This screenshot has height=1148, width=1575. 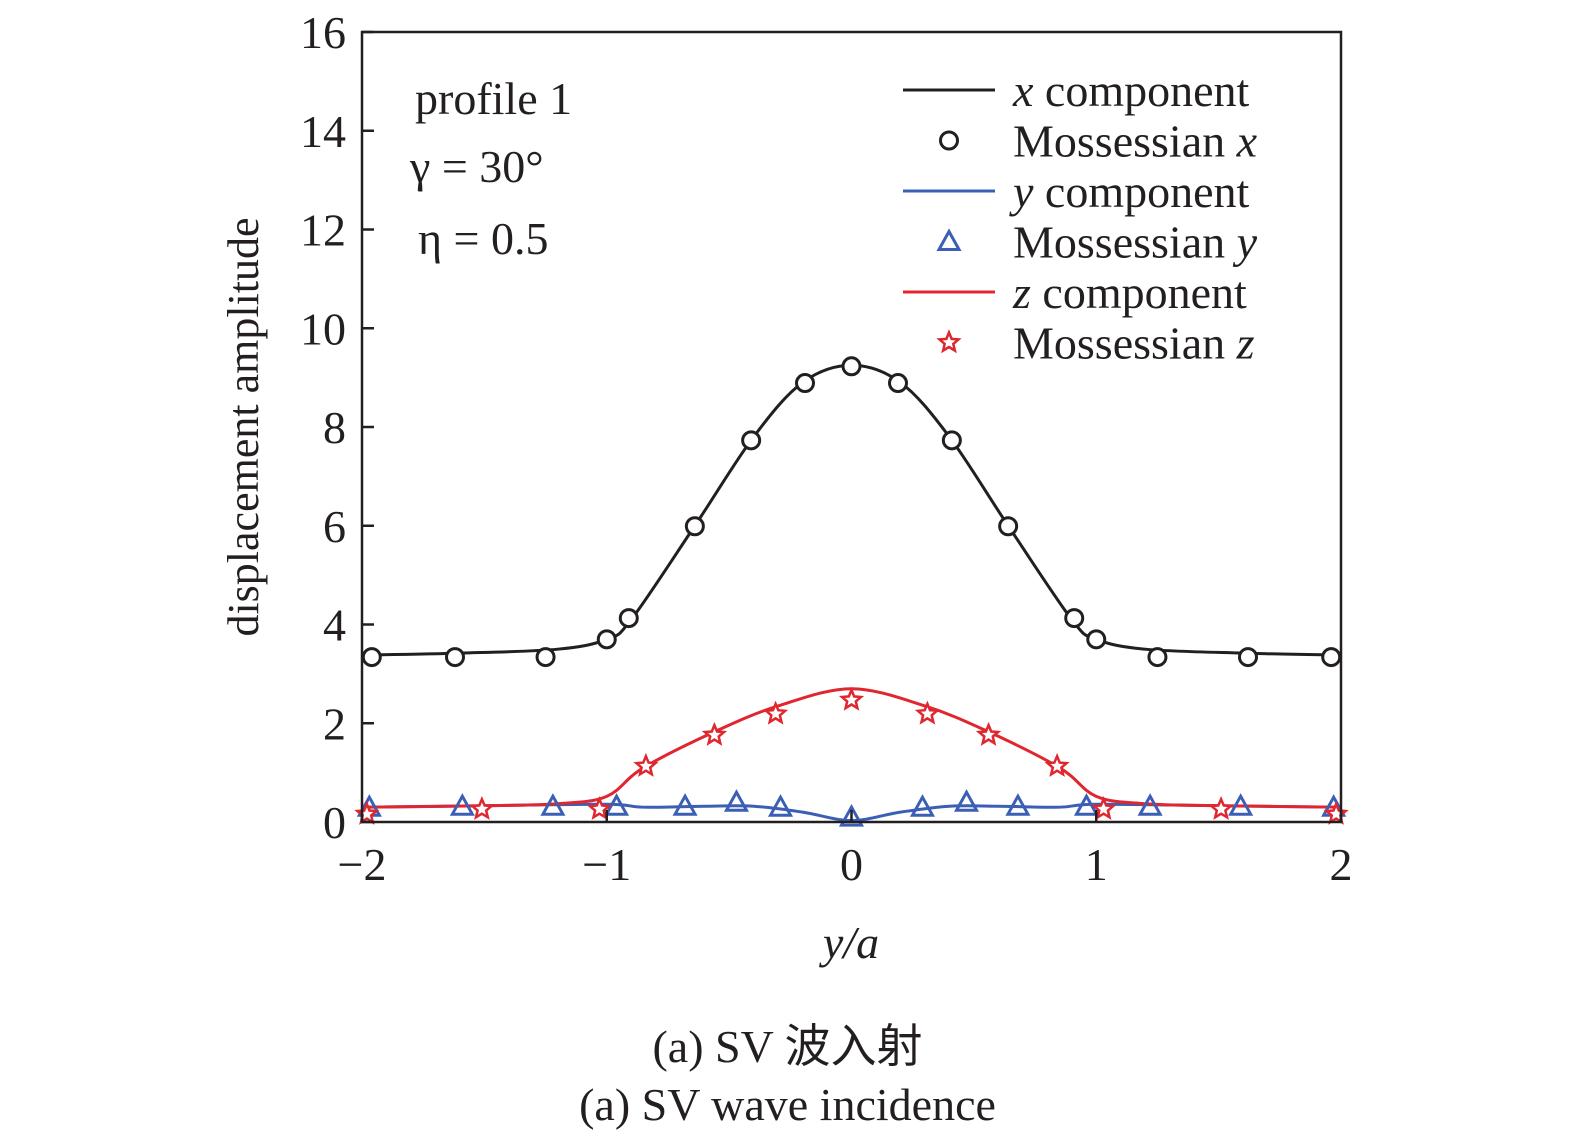 I want to click on y-tick-label: 2, so click(x=334, y=723).